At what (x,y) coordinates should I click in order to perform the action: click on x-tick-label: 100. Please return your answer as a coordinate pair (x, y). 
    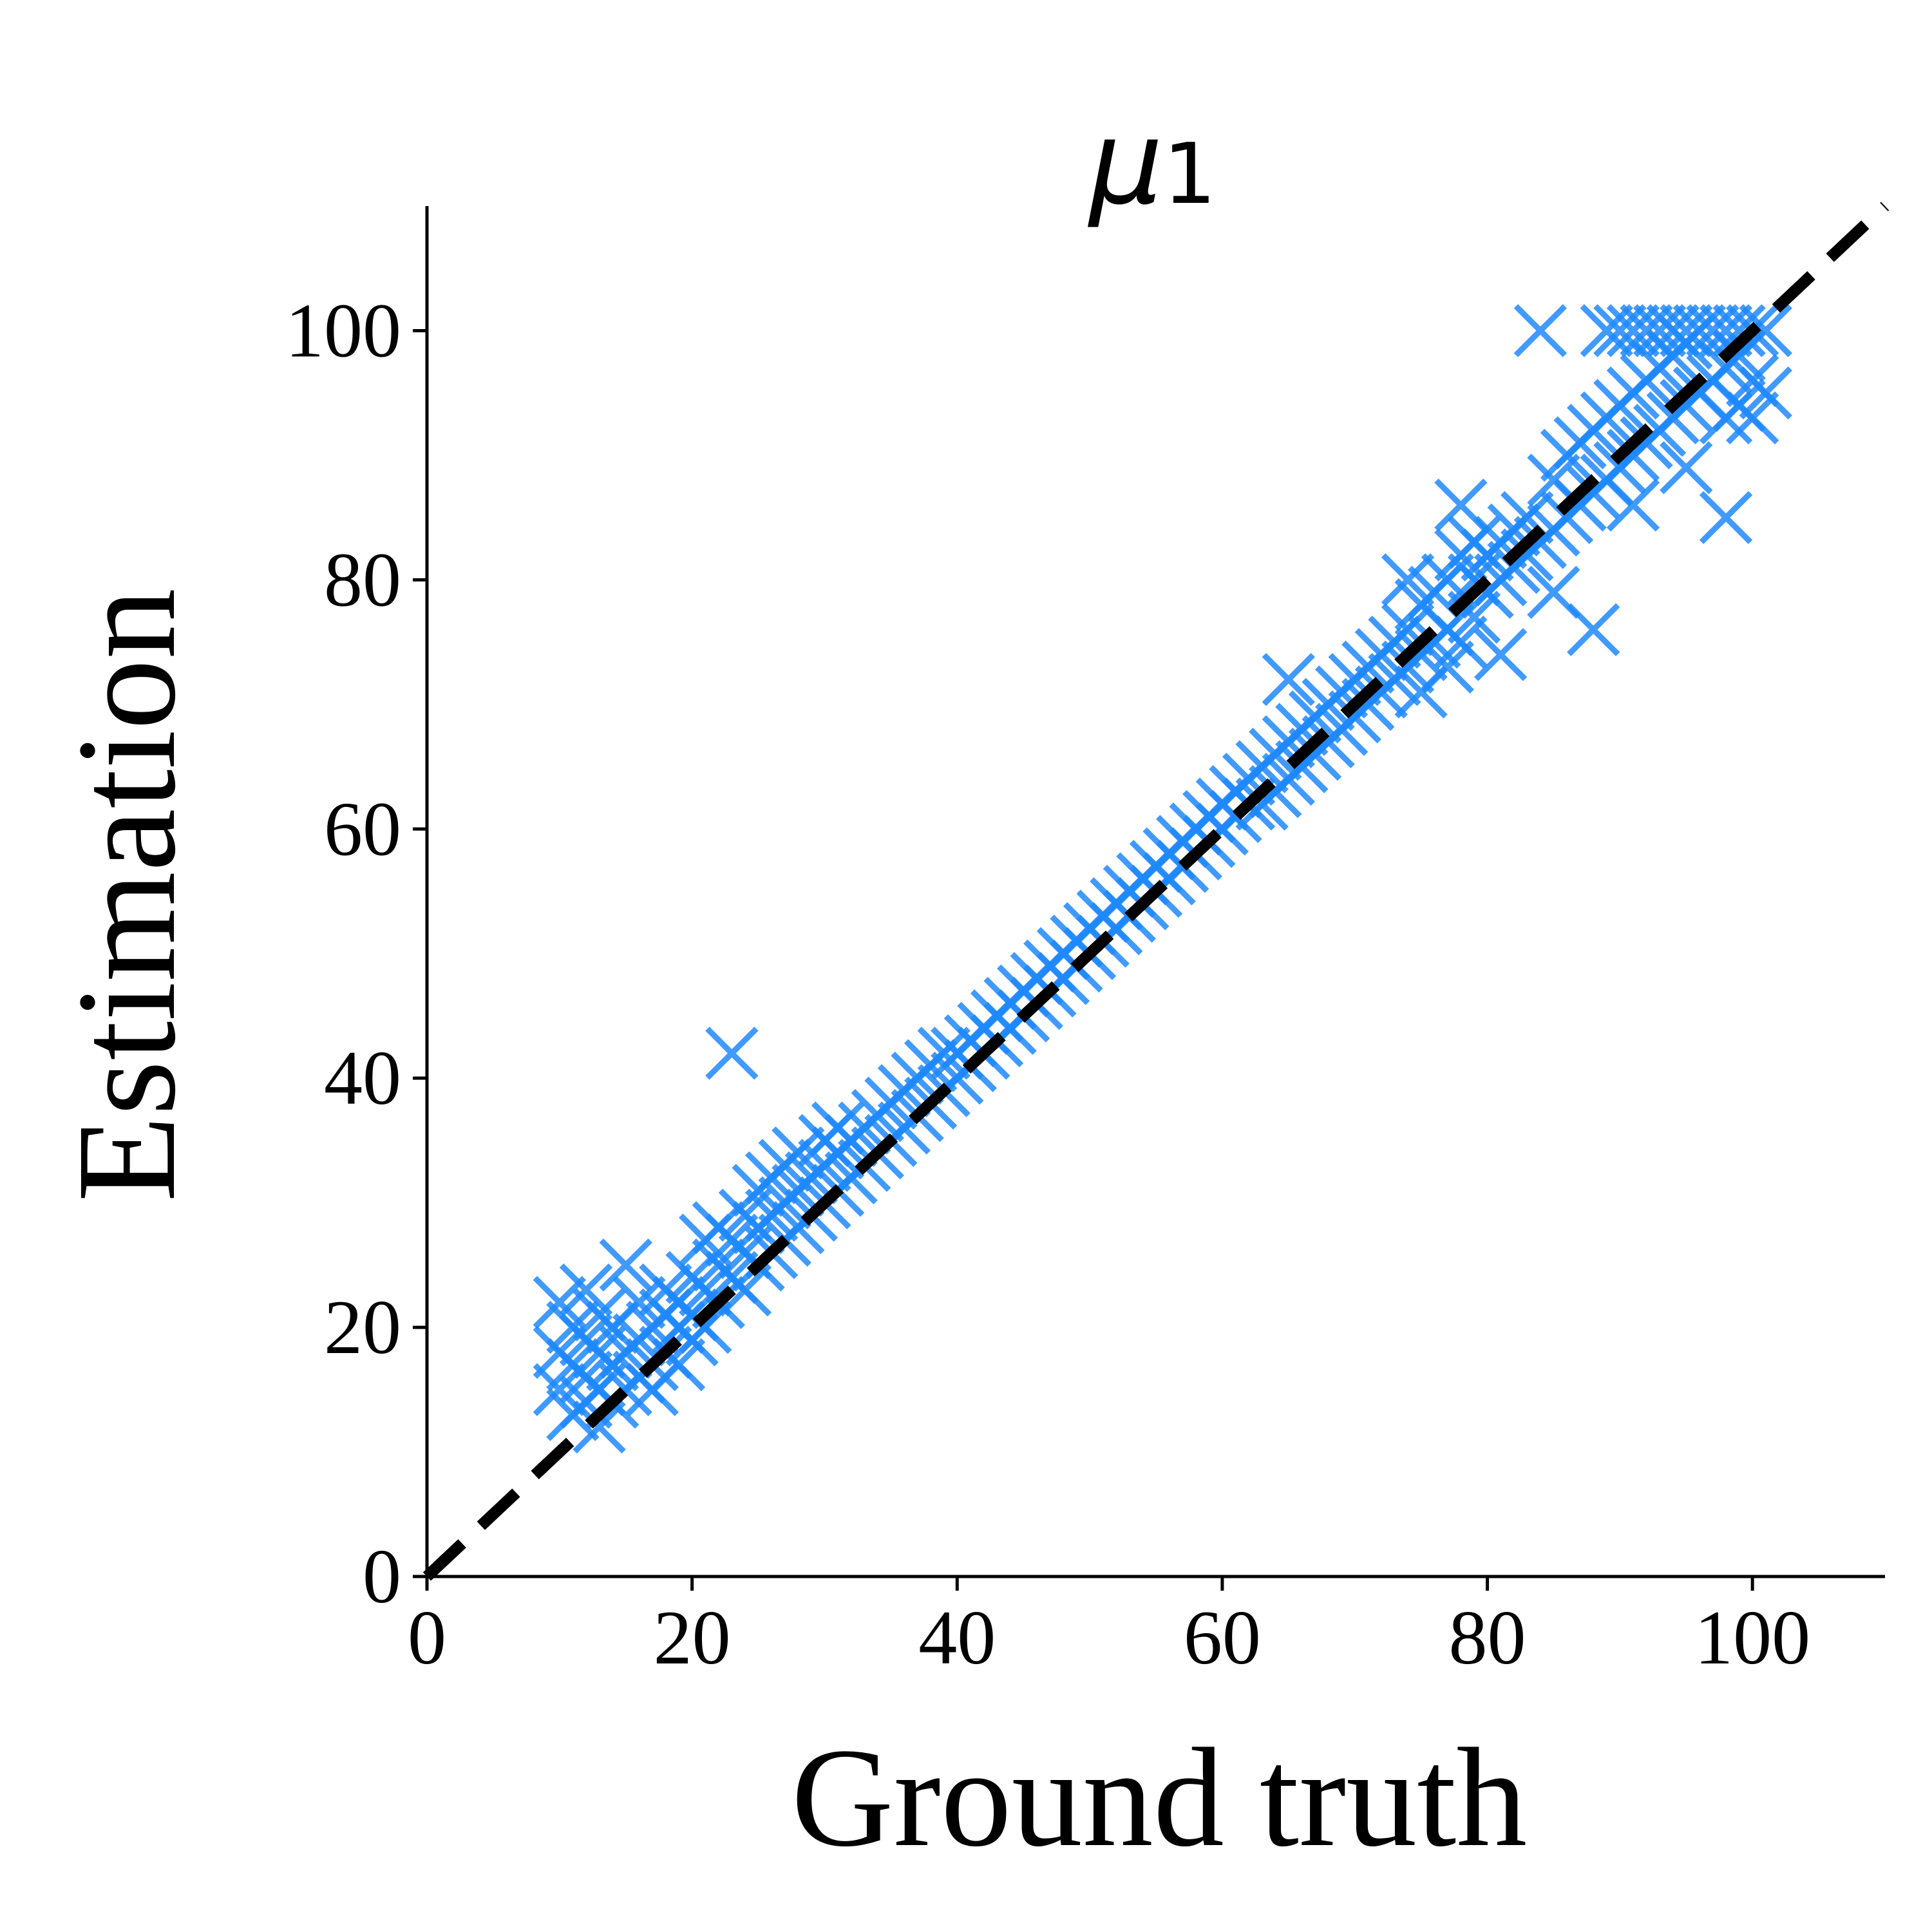
    Looking at the image, I should click on (1752, 1638).